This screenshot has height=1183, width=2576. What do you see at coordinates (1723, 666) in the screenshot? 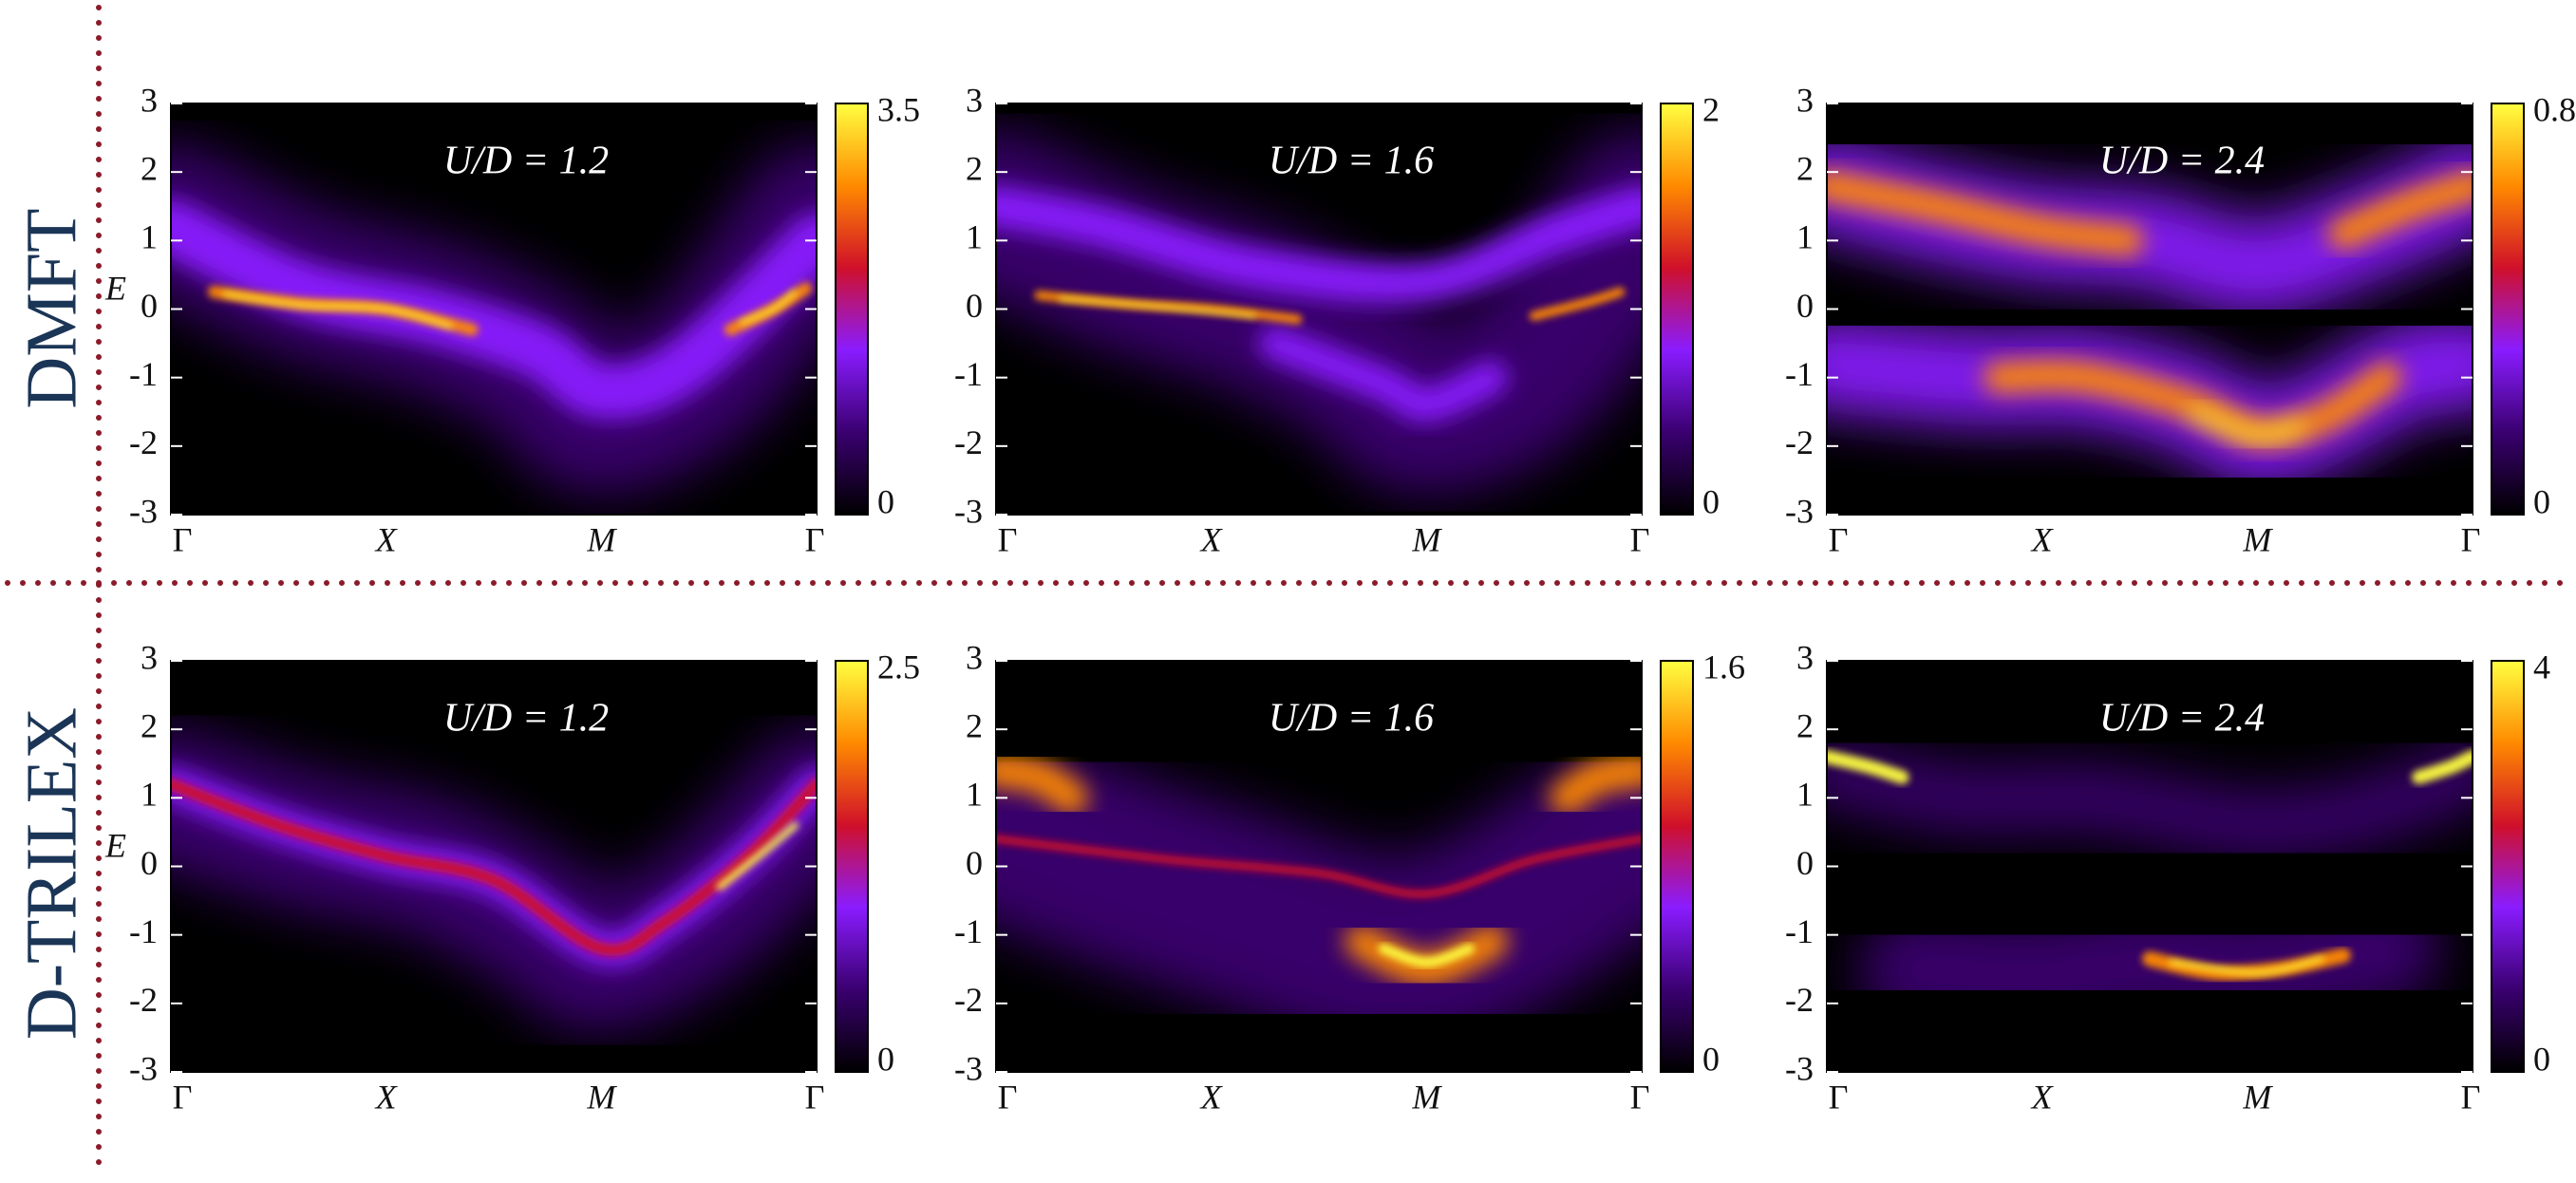
I see `colorbar-tick-label: 1.6` at bounding box center [1723, 666].